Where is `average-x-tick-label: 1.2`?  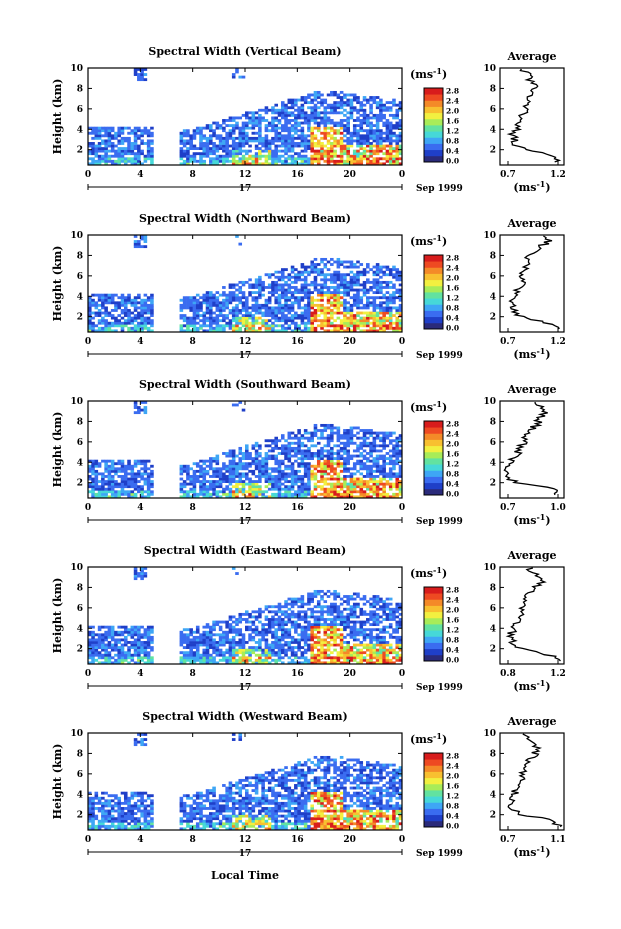 average-x-tick-label: 1.2 is located at coordinates (558, 342).